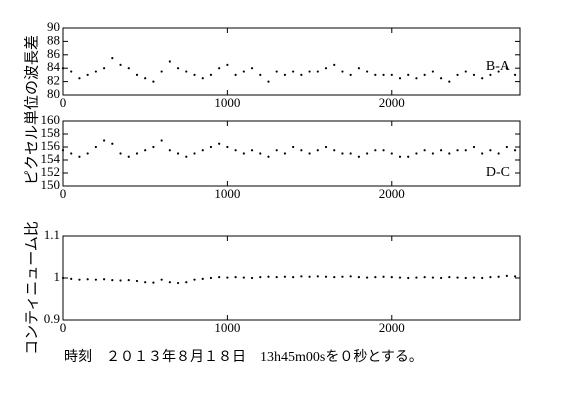 This screenshot has width=562, height=418. Describe the element at coordinates (51, 119) in the screenshot. I see `y-tick-label: 160` at that location.